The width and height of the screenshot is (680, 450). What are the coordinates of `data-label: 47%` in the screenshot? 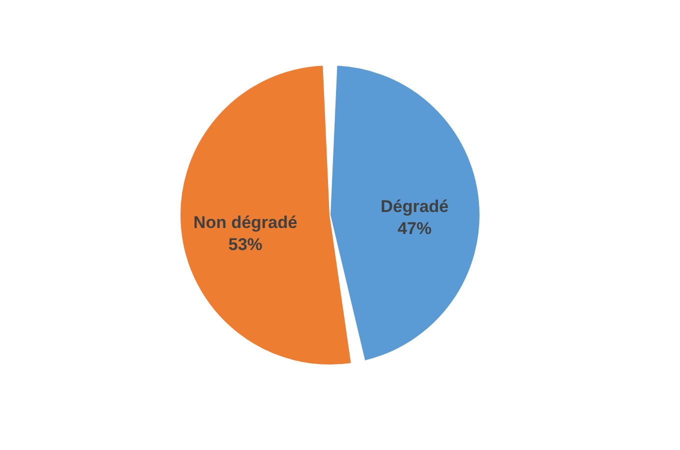 It's located at (415, 228).